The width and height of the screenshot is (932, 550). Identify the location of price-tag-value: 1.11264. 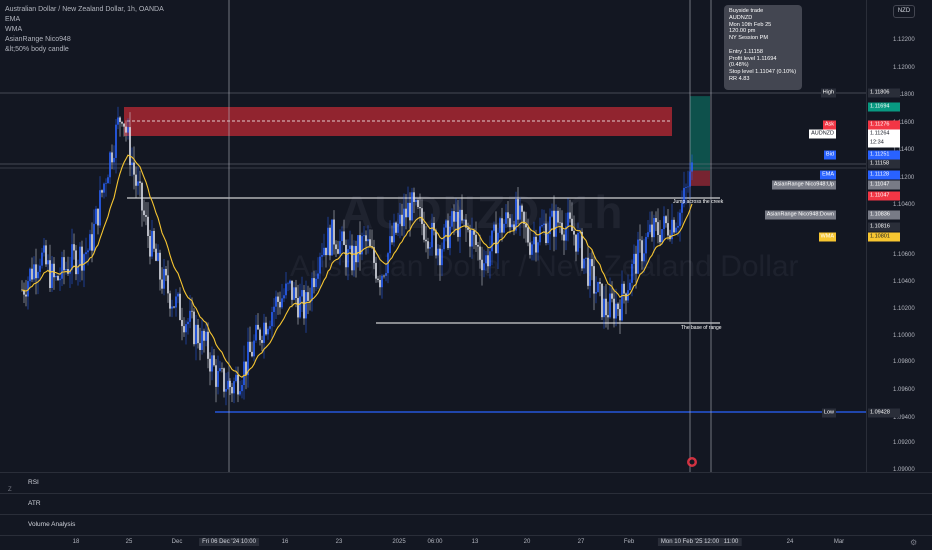
(884, 134).